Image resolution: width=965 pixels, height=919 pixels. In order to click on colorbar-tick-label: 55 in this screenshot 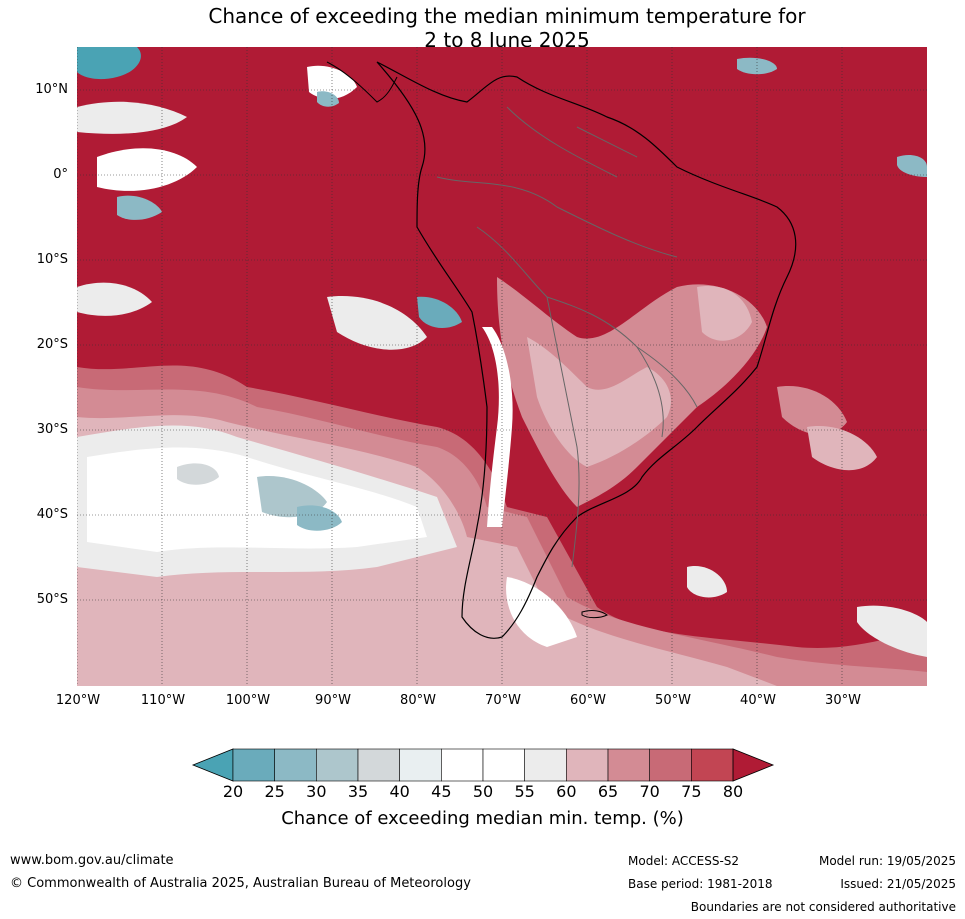, I will do `click(524, 791)`.